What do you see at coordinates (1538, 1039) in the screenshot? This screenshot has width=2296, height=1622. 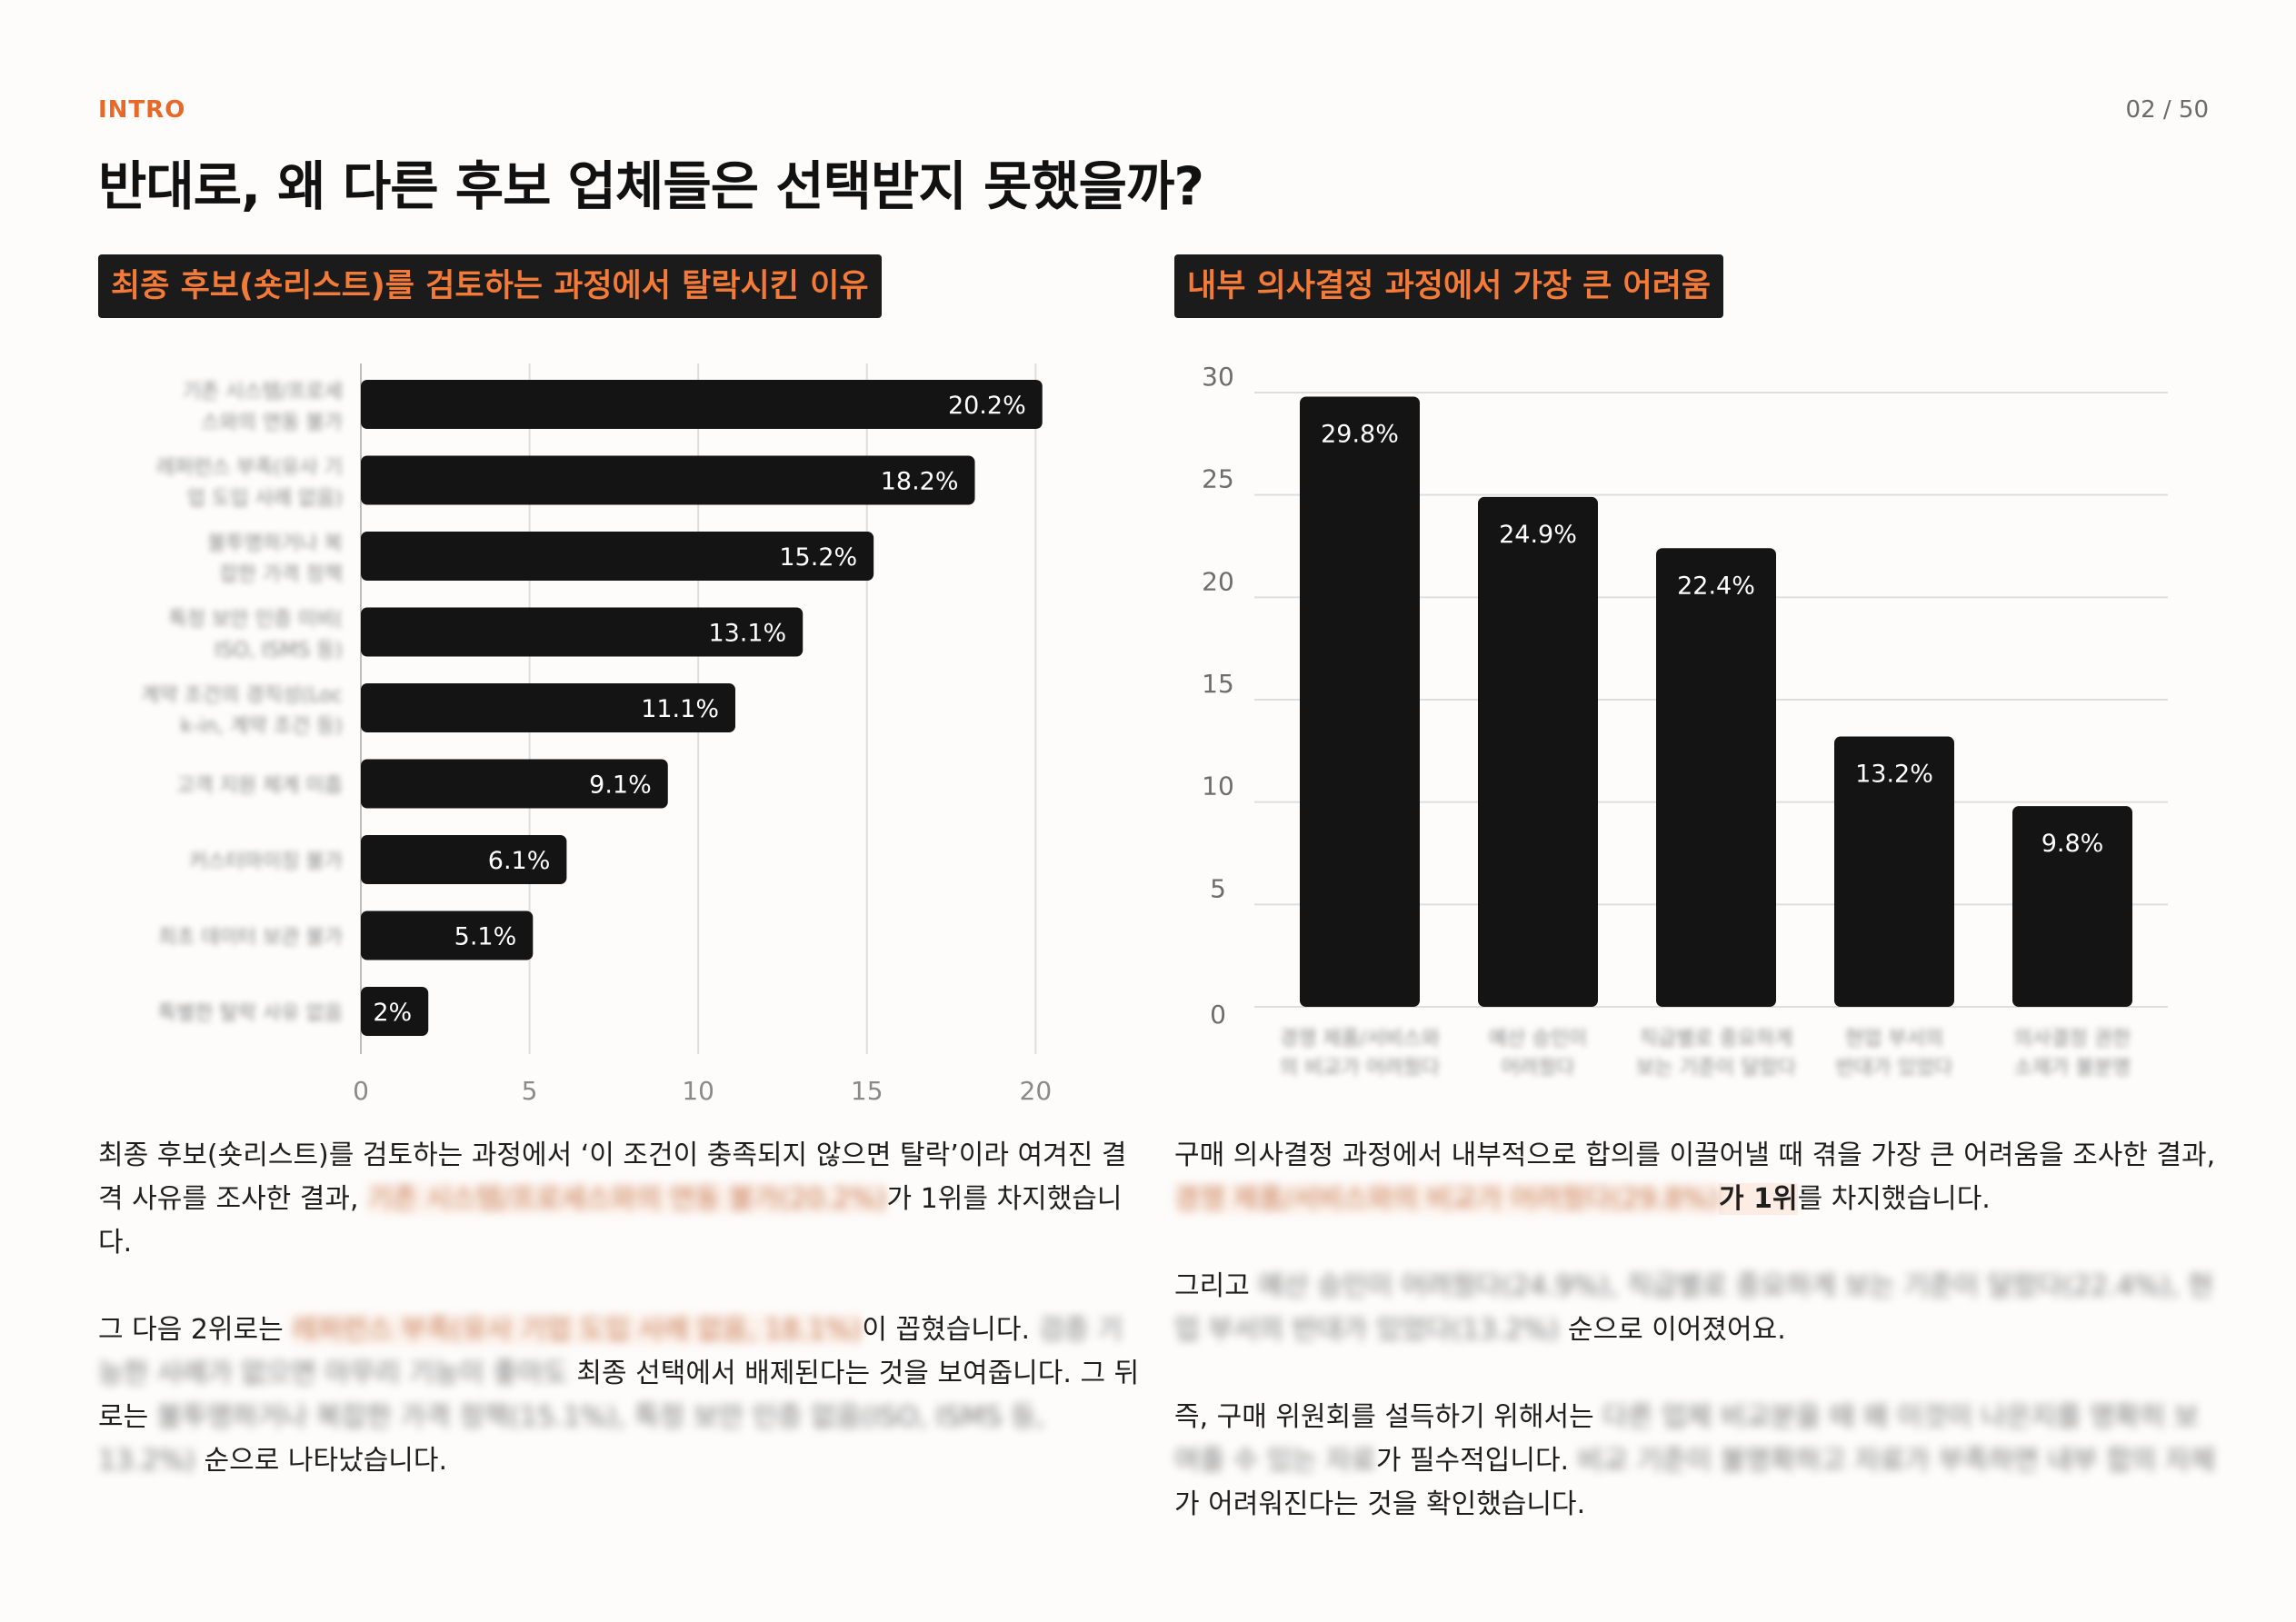 I see `category-label-line: 예산 승인이` at bounding box center [1538, 1039].